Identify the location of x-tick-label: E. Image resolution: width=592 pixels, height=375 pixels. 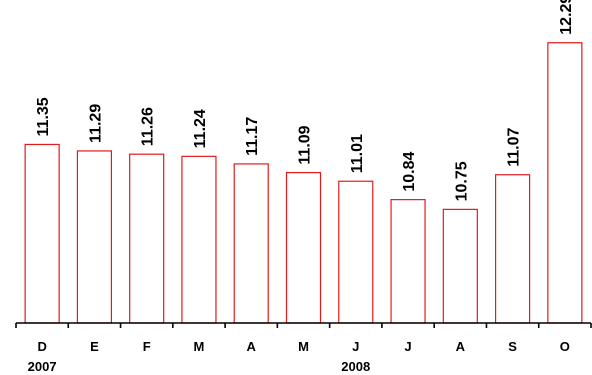
(94, 346).